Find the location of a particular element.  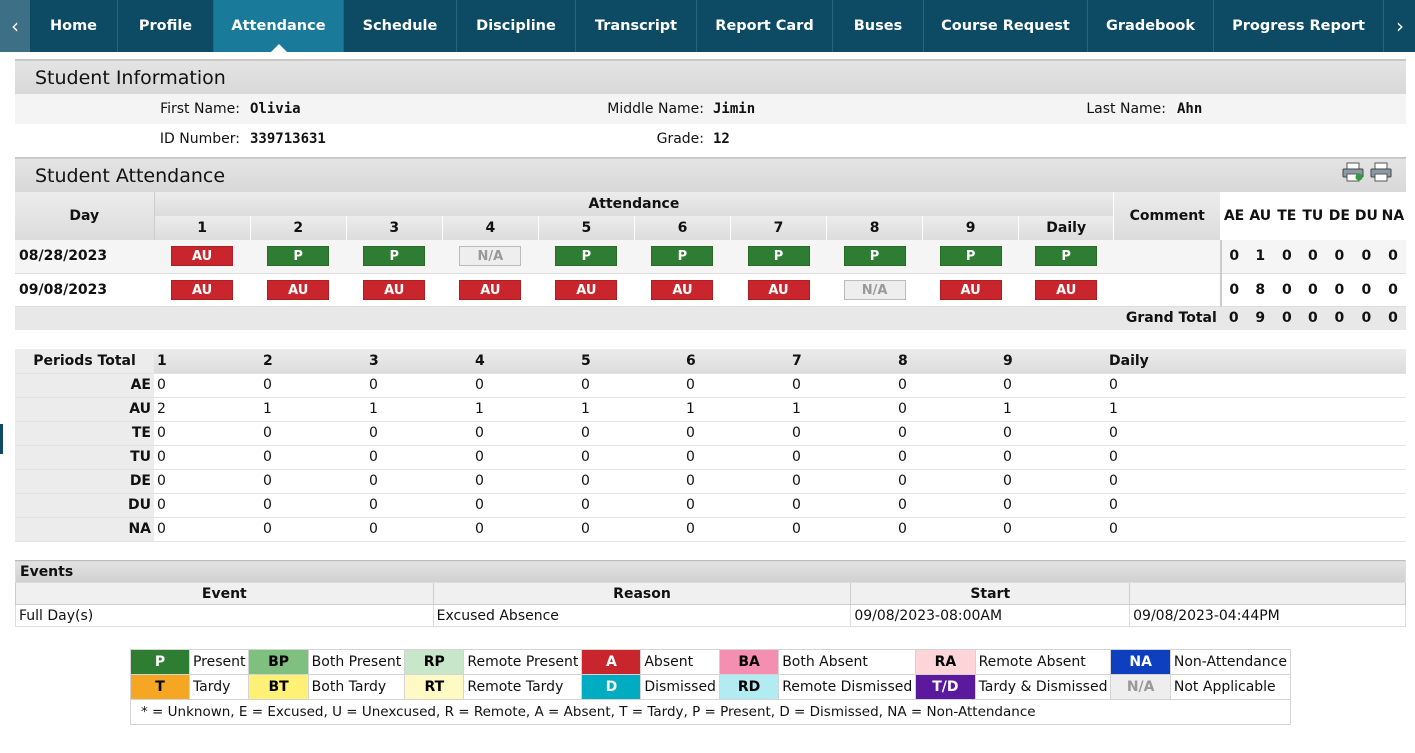

periods-col-header: 3 is located at coordinates (419, 361).